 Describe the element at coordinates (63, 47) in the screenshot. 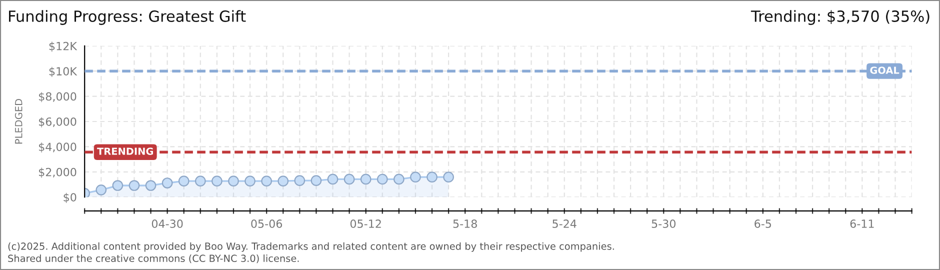

I see `y-tick-label: $12K` at that location.